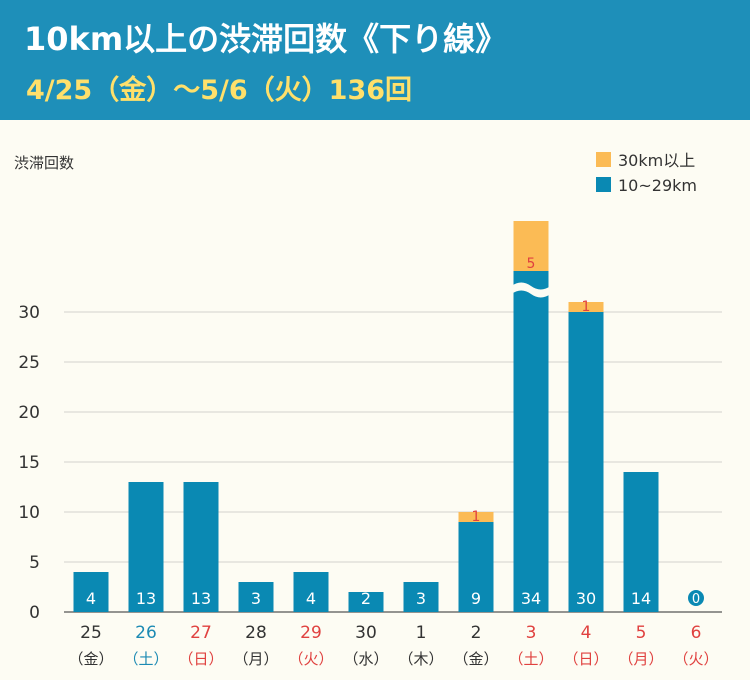  What do you see at coordinates (29, 313) in the screenshot?
I see `y-tick-label: 30` at bounding box center [29, 313].